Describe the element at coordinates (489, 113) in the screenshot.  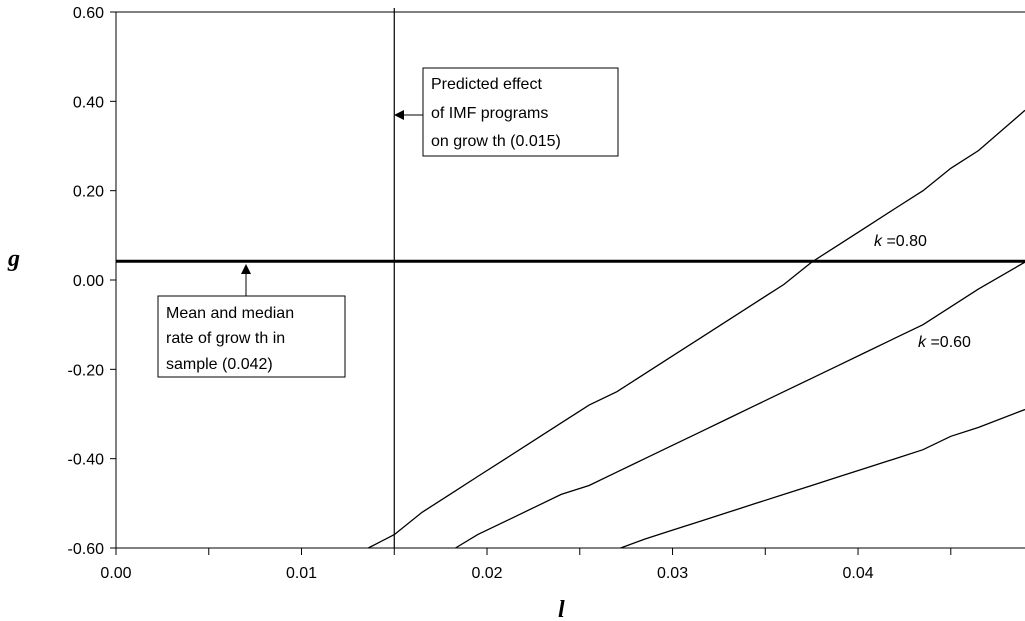
I see `annotation-imf-line-2: of IMF programs` at that location.